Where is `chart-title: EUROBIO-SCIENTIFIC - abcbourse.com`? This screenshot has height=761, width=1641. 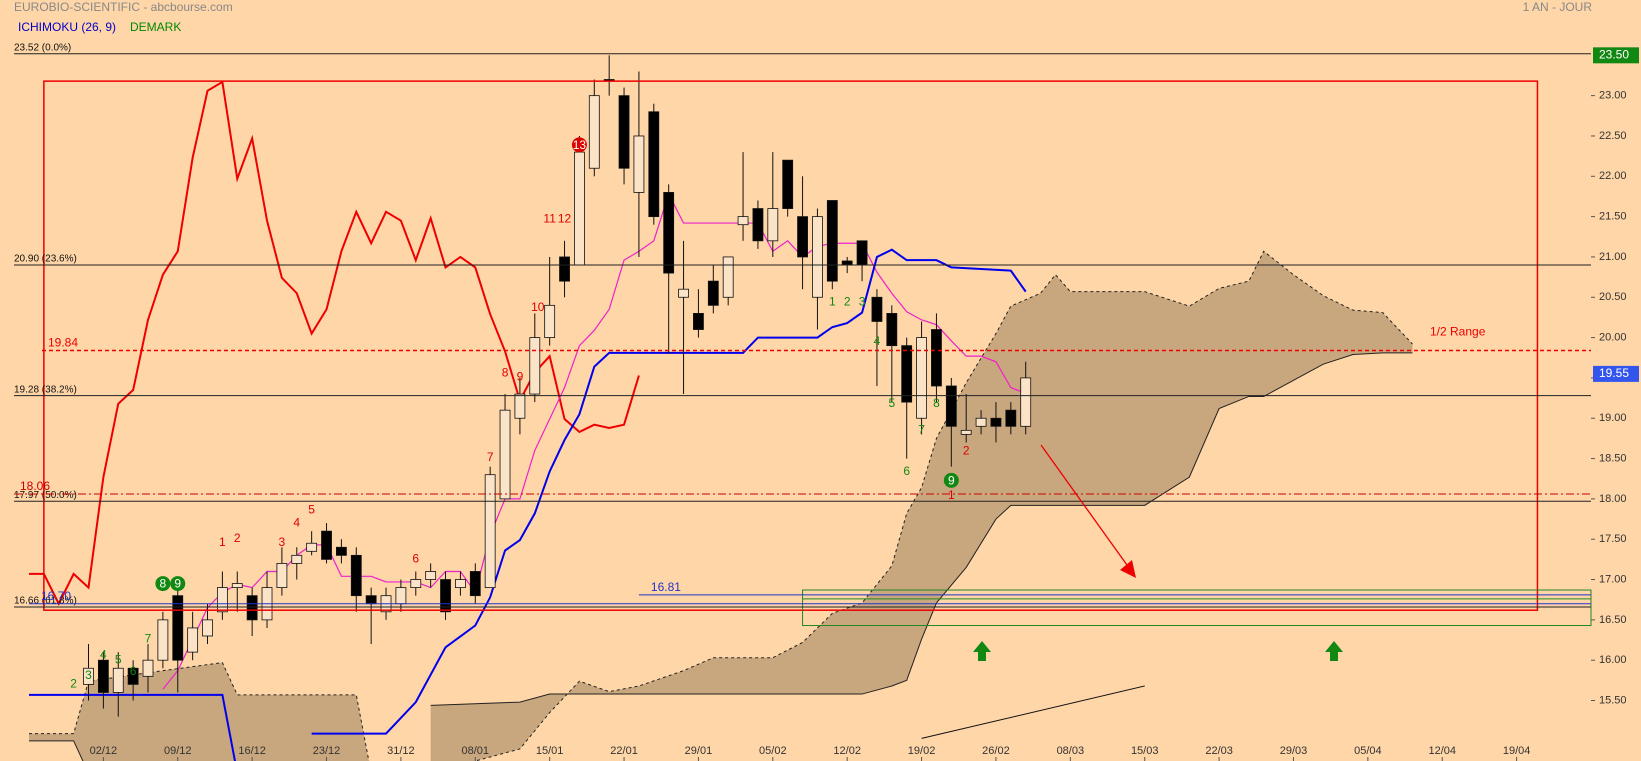
chart-title: EUROBIO-SCIENTIFIC - abcbourse.com is located at coordinates (123, 7).